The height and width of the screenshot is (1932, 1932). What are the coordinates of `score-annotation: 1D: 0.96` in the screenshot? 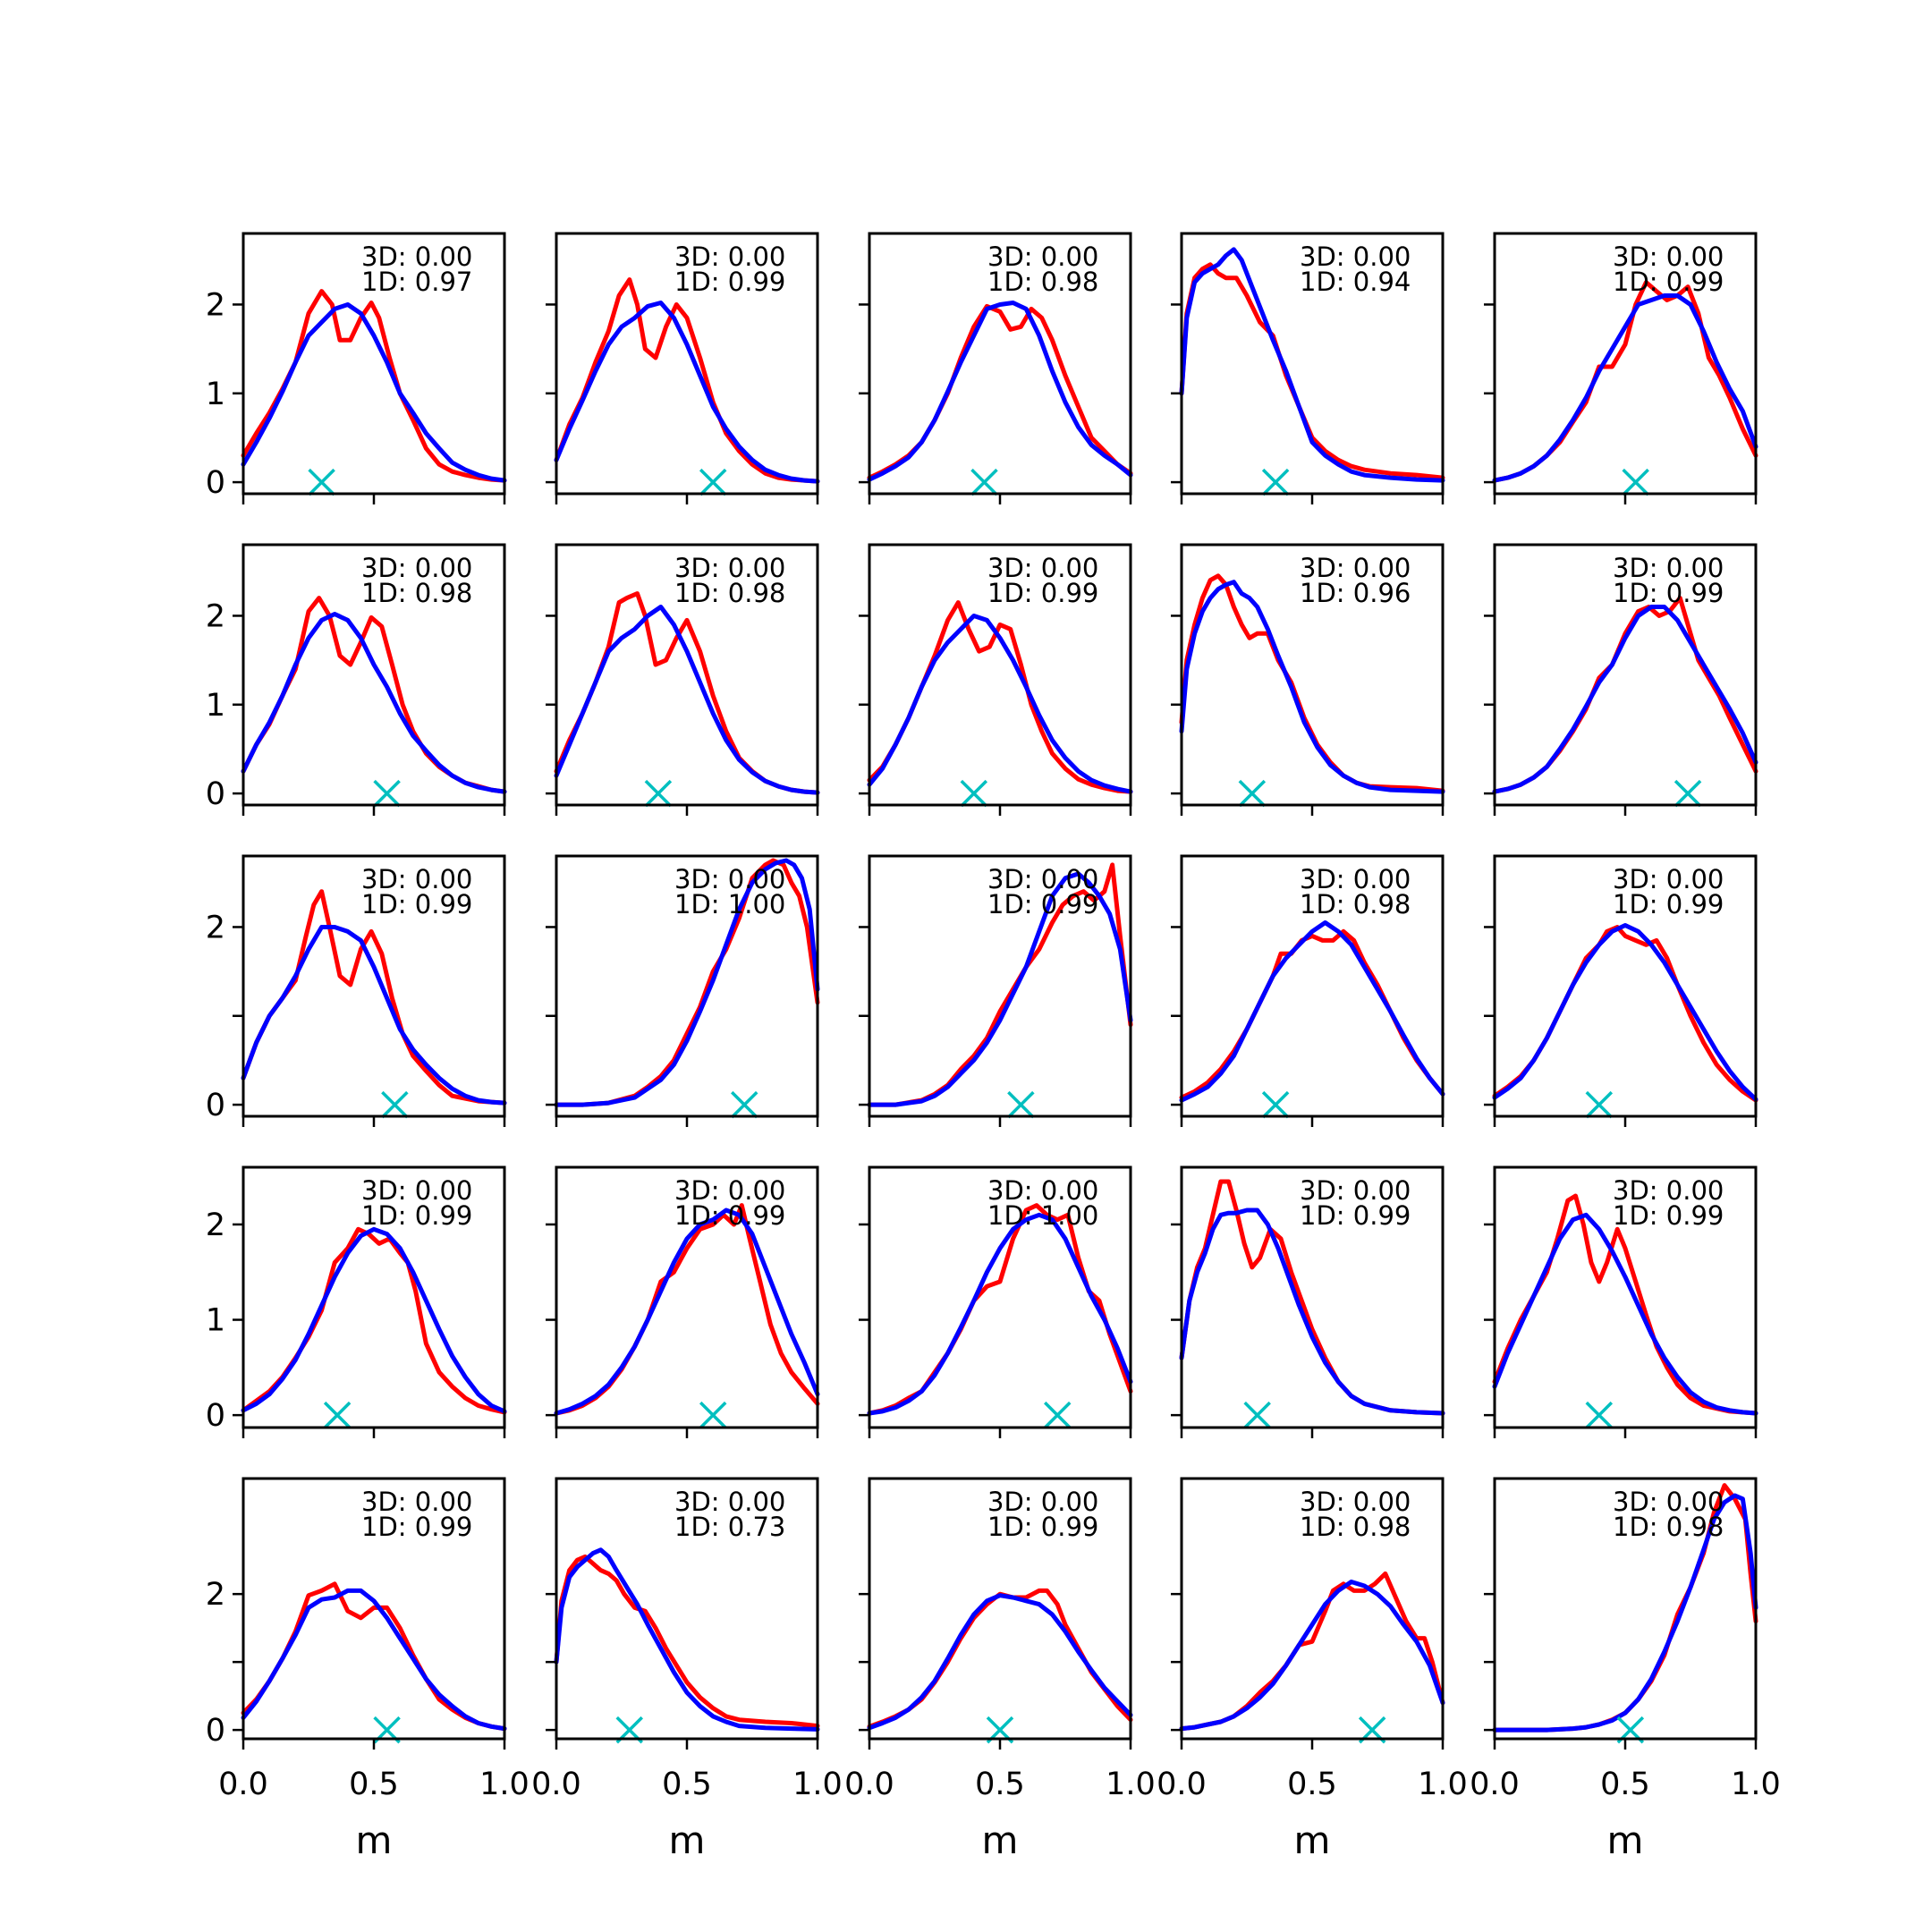 It's located at (1355, 593).